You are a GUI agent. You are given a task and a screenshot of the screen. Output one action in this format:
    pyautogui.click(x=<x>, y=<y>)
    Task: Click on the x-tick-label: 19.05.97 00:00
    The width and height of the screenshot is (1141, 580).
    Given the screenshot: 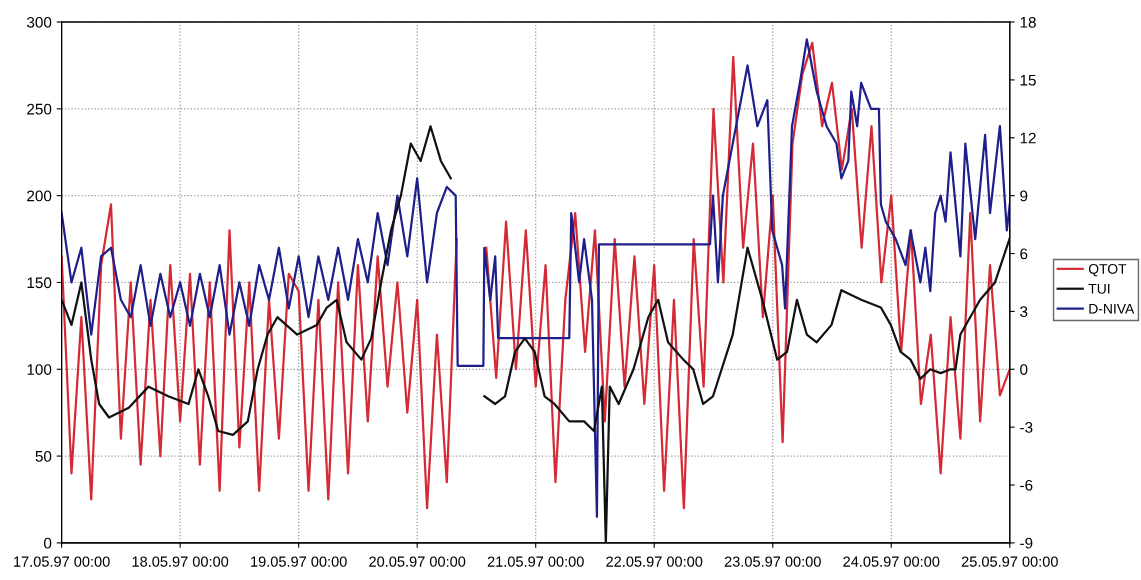 What is the action you would take?
    pyautogui.click(x=299, y=561)
    